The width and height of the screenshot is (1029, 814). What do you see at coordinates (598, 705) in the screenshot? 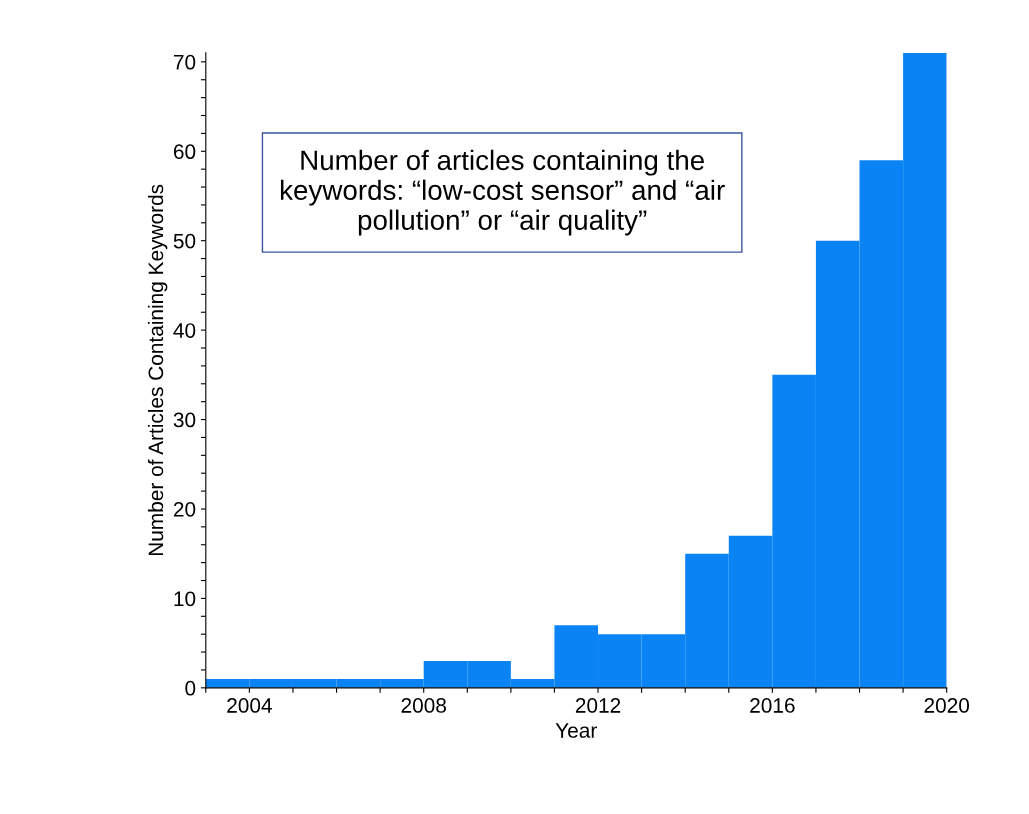
I see `x-tick-label: 2012` at bounding box center [598, 705].